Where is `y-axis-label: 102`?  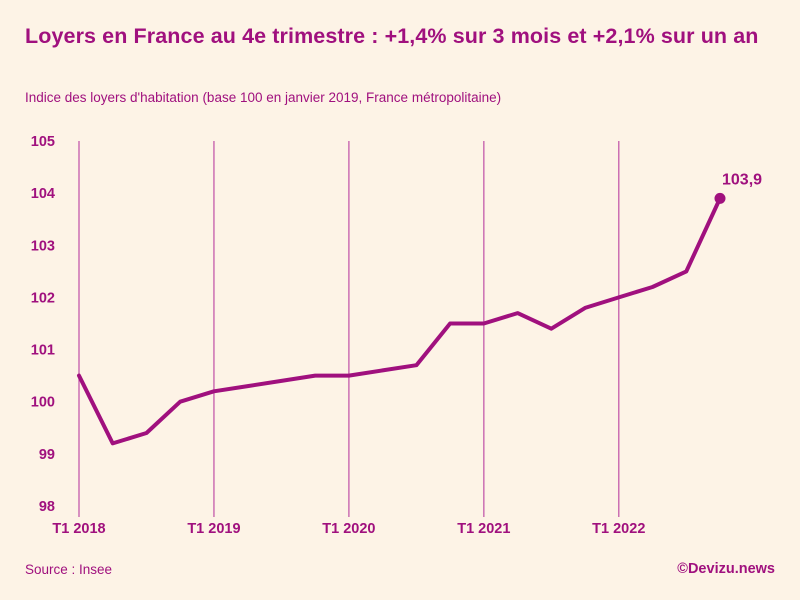
y-axis-label: 102 is located at coordinates (43, 298).